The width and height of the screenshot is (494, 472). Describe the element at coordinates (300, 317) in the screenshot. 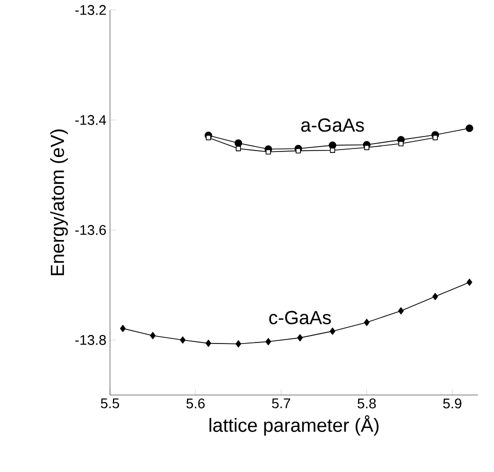

I see `series-label: c-GaAs` at that location.